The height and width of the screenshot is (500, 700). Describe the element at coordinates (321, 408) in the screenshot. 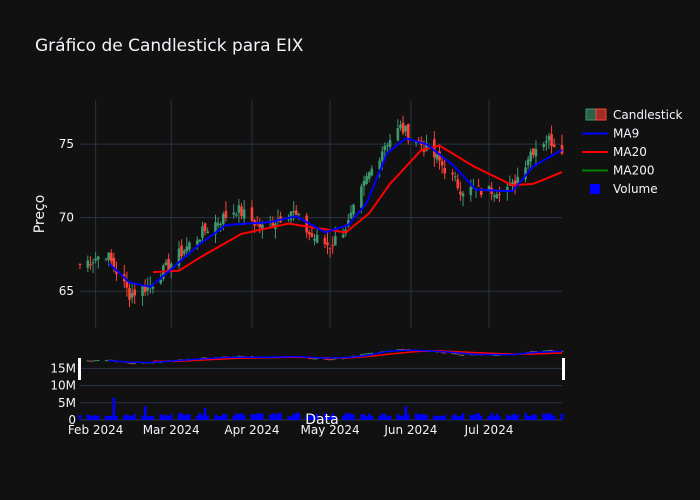

I see `volume-bars` at that location.